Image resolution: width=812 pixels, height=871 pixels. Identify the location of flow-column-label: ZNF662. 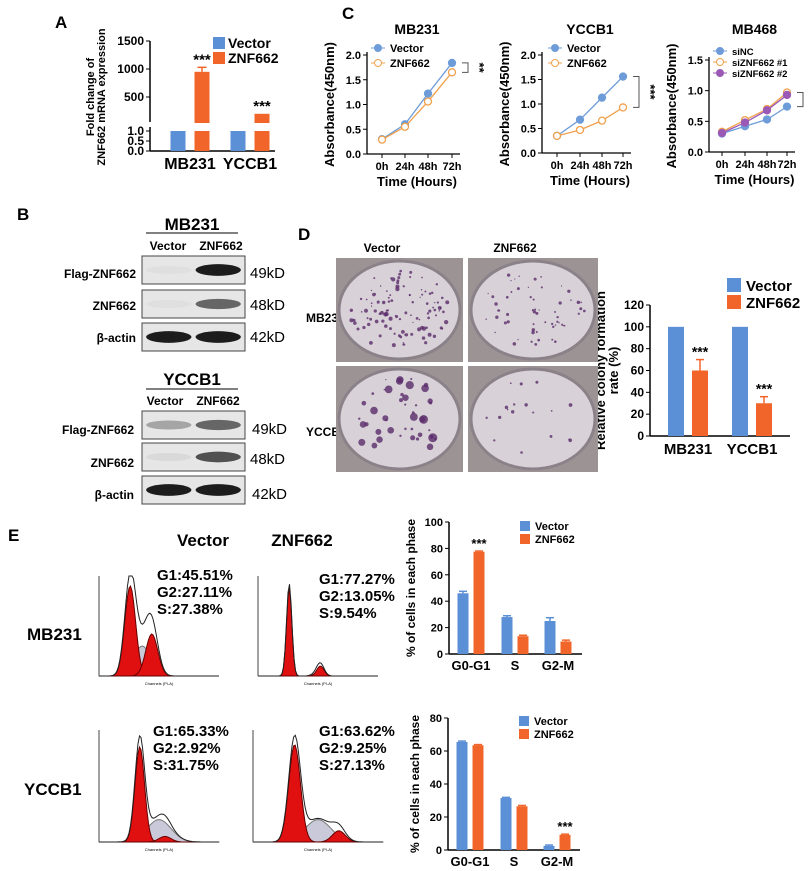
(301, 540).